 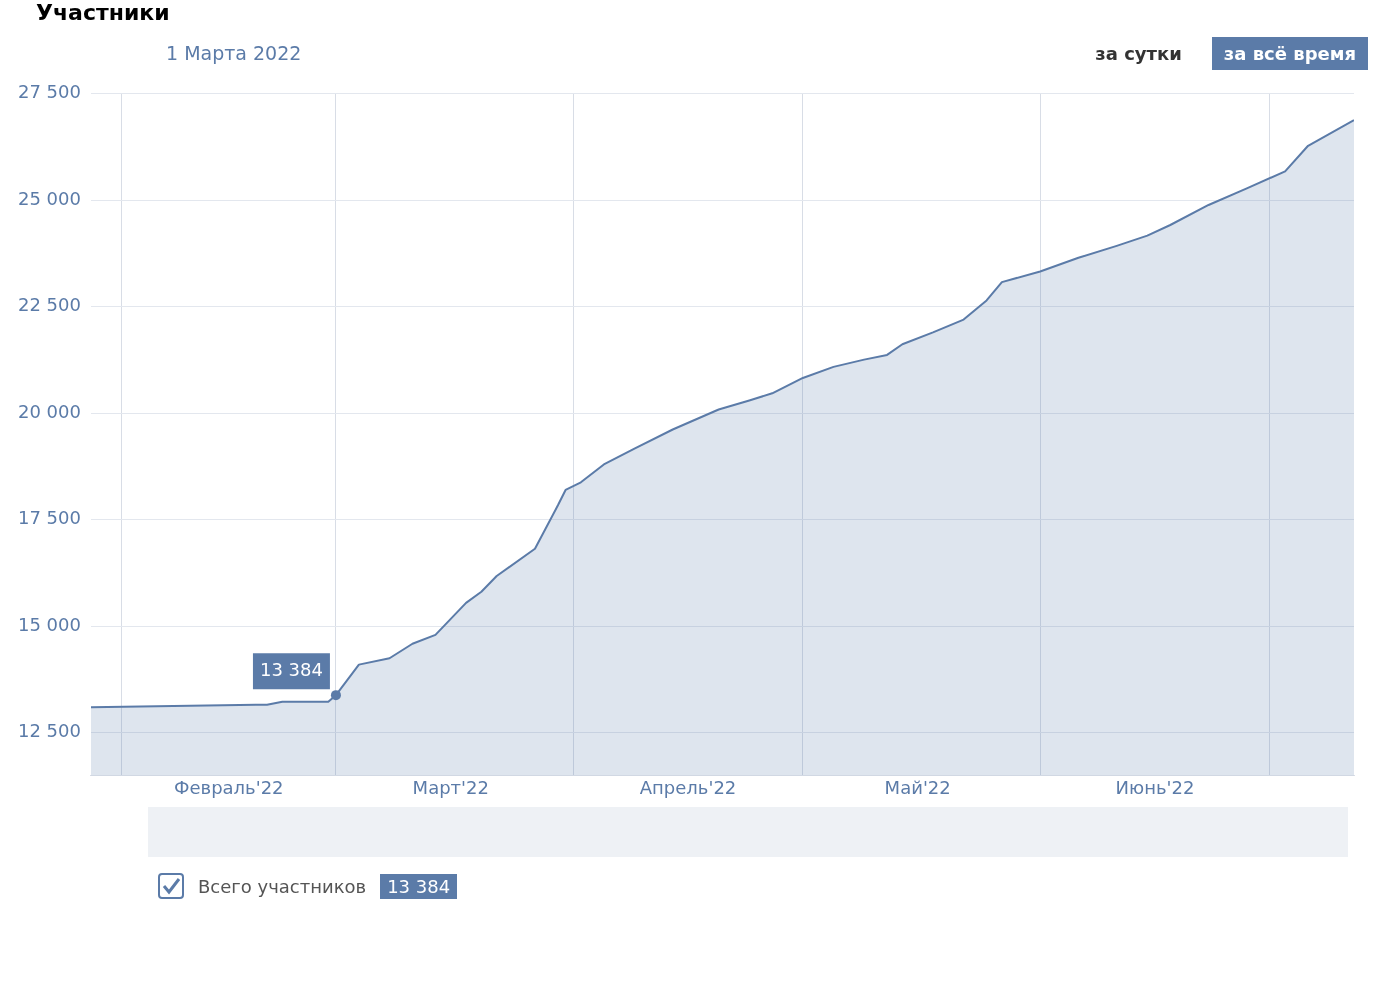 What do you see at coordinates (688, 787) in the screenshot?
I see `x-tick-label: Апрель'22` at bounding box center [688, 787].